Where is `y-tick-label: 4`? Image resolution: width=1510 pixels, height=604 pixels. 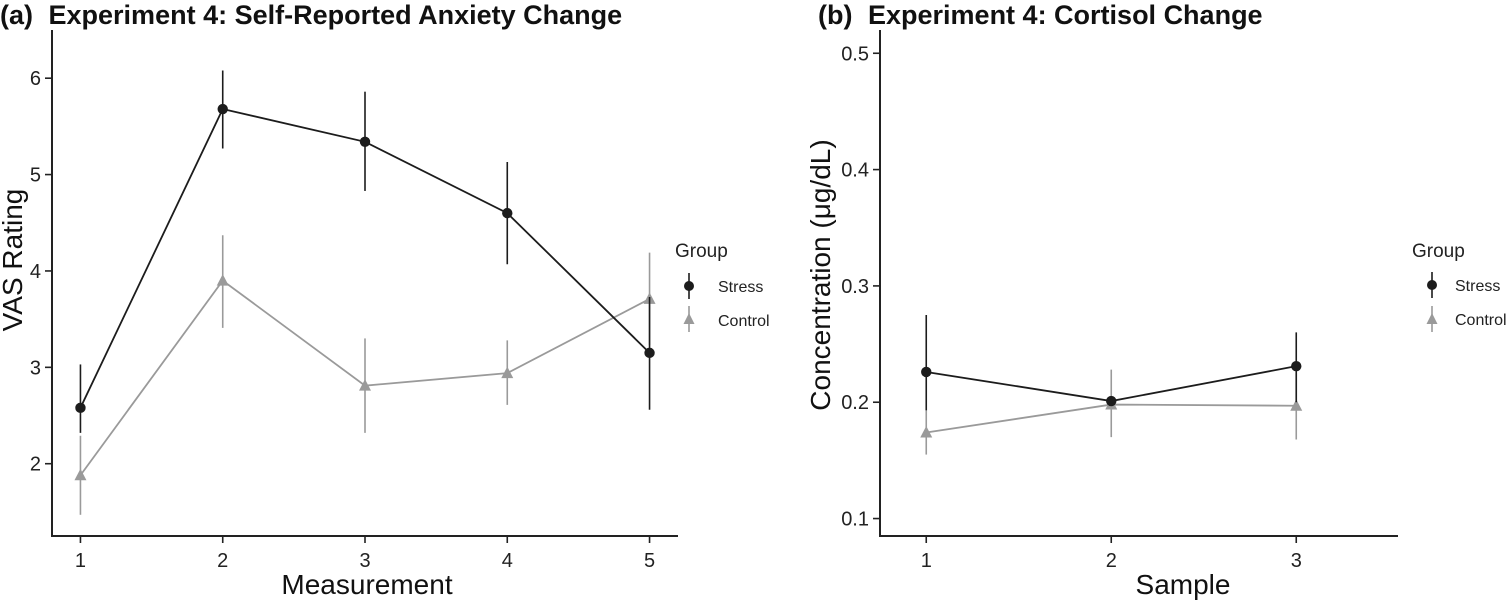
y-tick-label: 4 is located at coordinates (35, 272).